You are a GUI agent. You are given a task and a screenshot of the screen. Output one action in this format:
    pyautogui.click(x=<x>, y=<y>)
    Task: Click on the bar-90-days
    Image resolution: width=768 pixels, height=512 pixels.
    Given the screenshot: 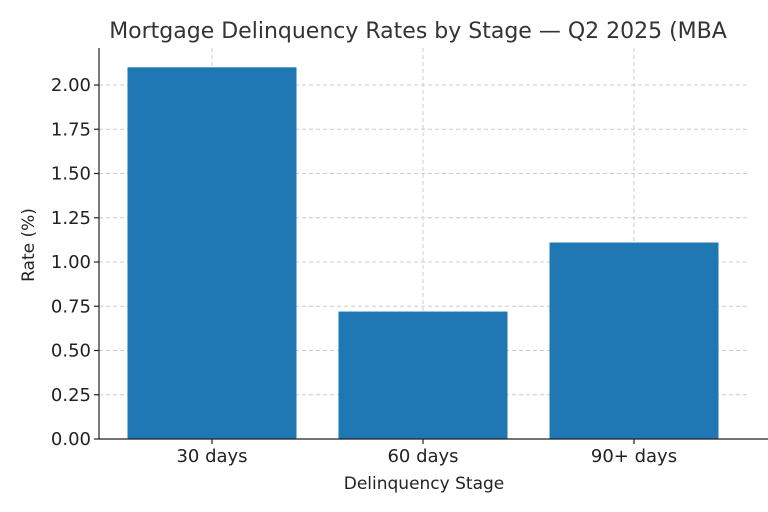 What is the action you would take?
    pyautogui.click(x=634, y=340)
    